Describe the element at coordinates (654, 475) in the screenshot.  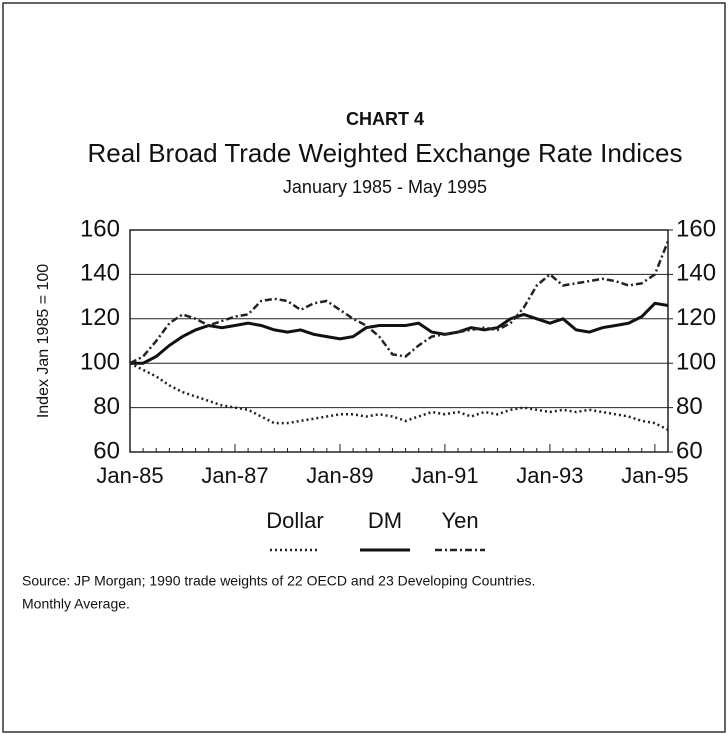
I see `x-tick-label: Jan-95` at that location.